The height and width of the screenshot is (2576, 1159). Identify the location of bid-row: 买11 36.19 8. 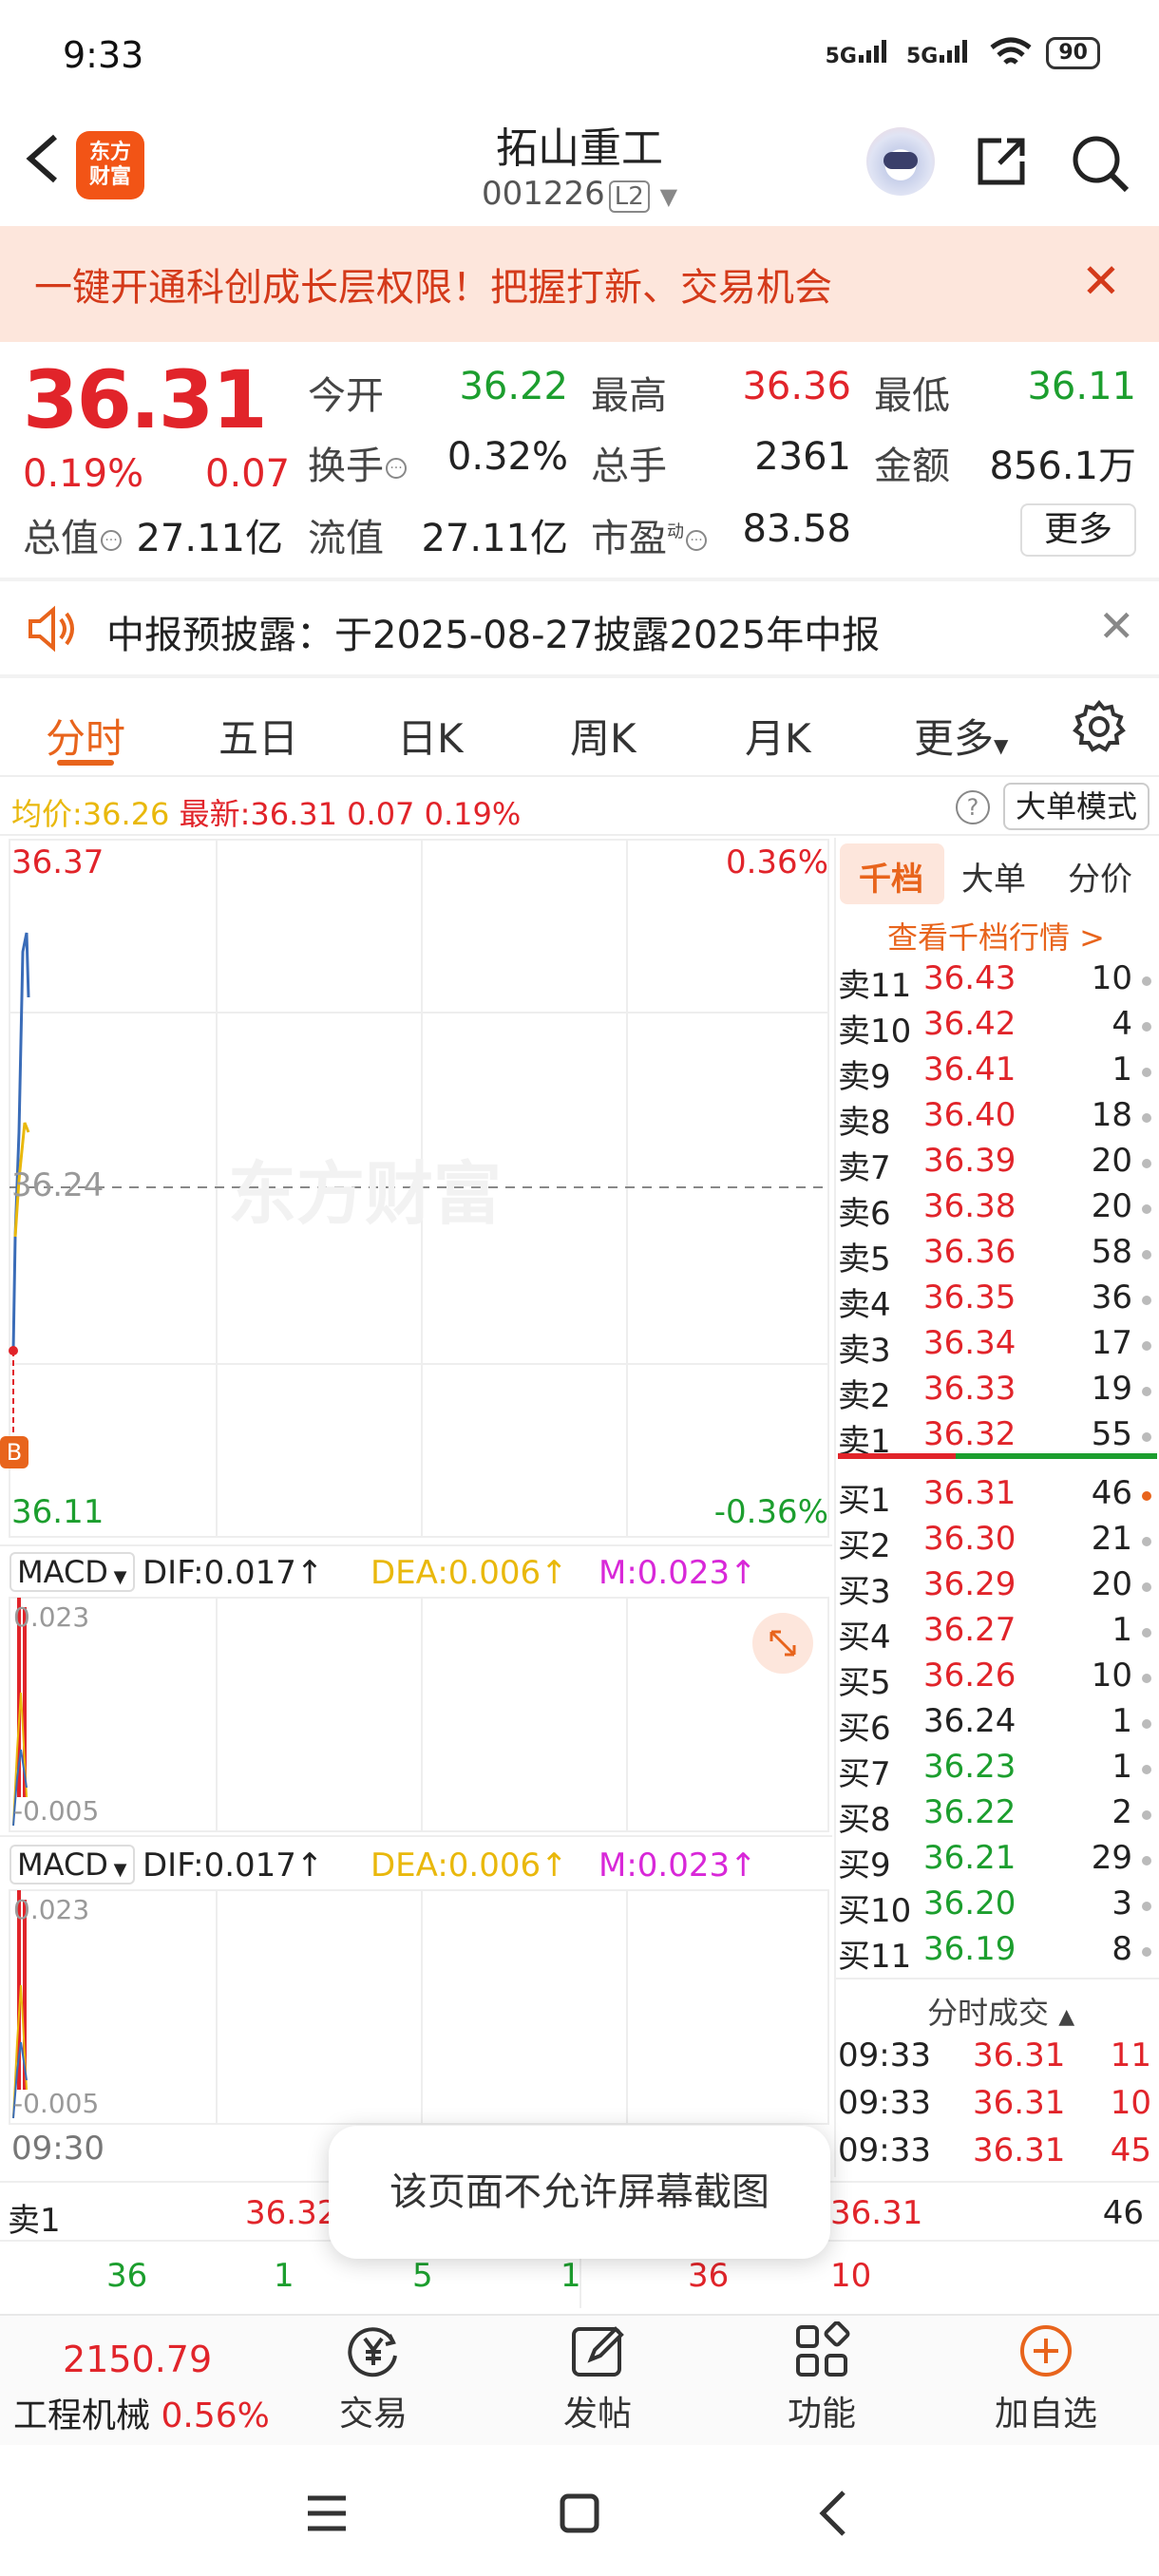
(996, 1953).